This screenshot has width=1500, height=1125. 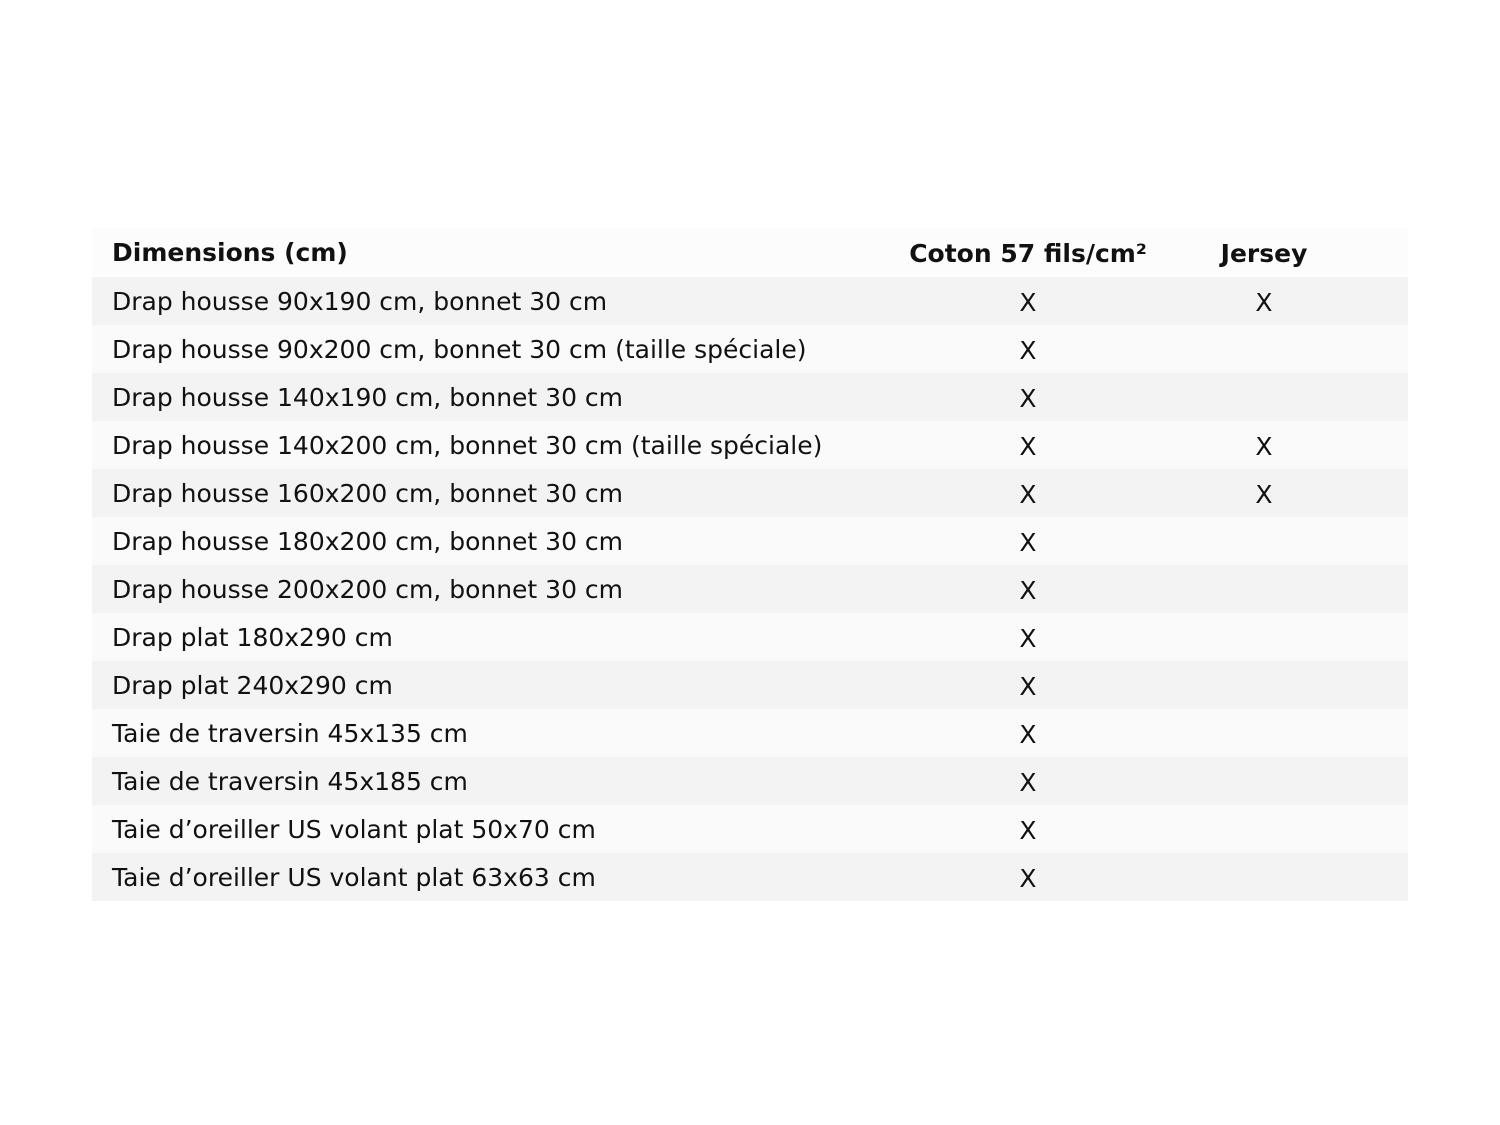 I want to click on row-label: Taie de traversin 45x135 cm, so click(x=290, y=733).